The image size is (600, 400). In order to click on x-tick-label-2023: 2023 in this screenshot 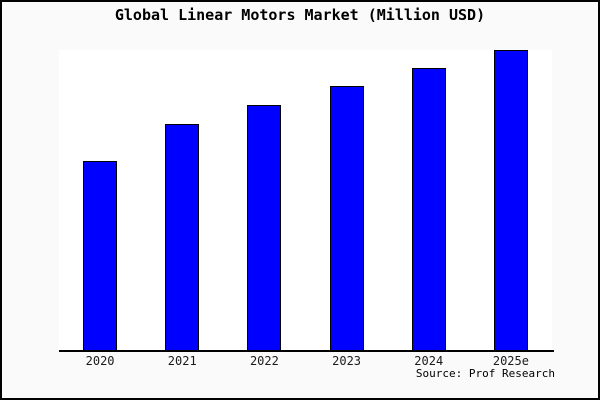, I will do `click(347, 361)`.